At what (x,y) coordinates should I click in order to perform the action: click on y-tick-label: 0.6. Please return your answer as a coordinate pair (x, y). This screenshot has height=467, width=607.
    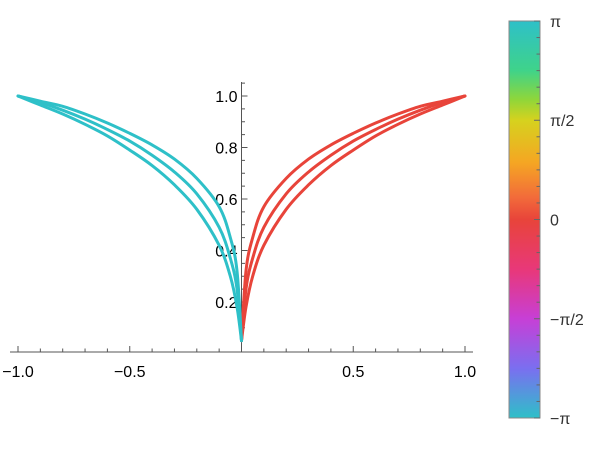
    Looking at the image, I should click on (226, 200).